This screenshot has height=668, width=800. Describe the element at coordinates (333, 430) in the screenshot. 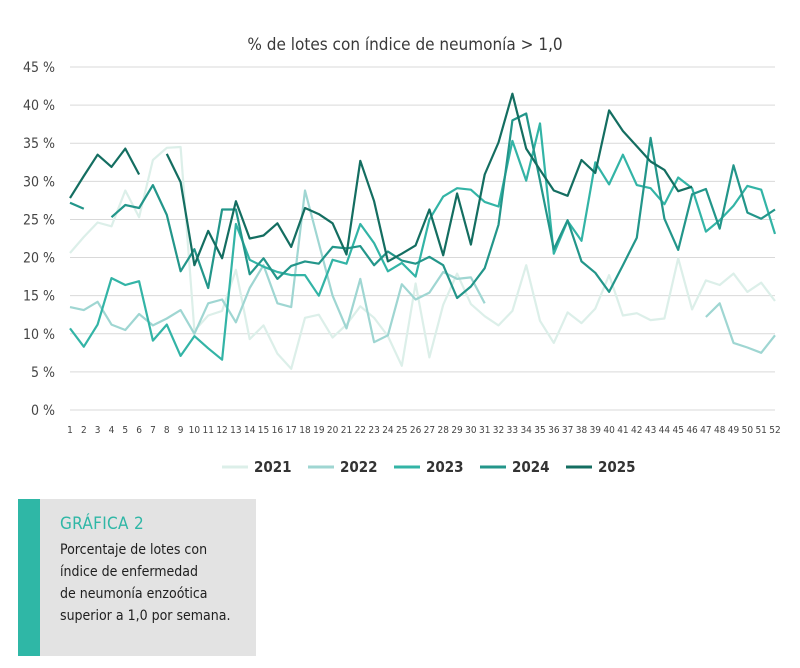

I see `x-tick-label: 20` at that location.